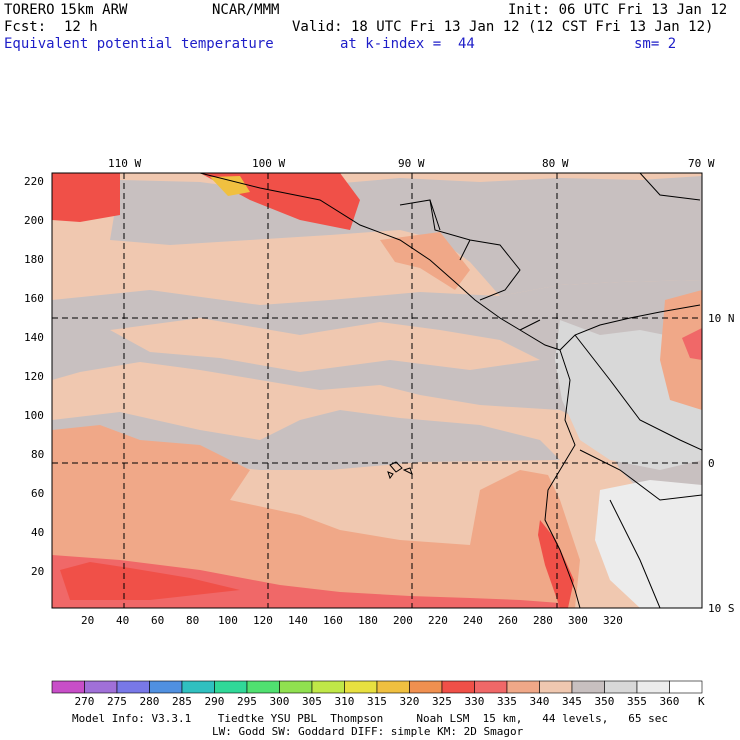  What do you see at coordinates (158, 620) in the screenshot?
I see `x-tick: 60` at bounding box center [158, 620].